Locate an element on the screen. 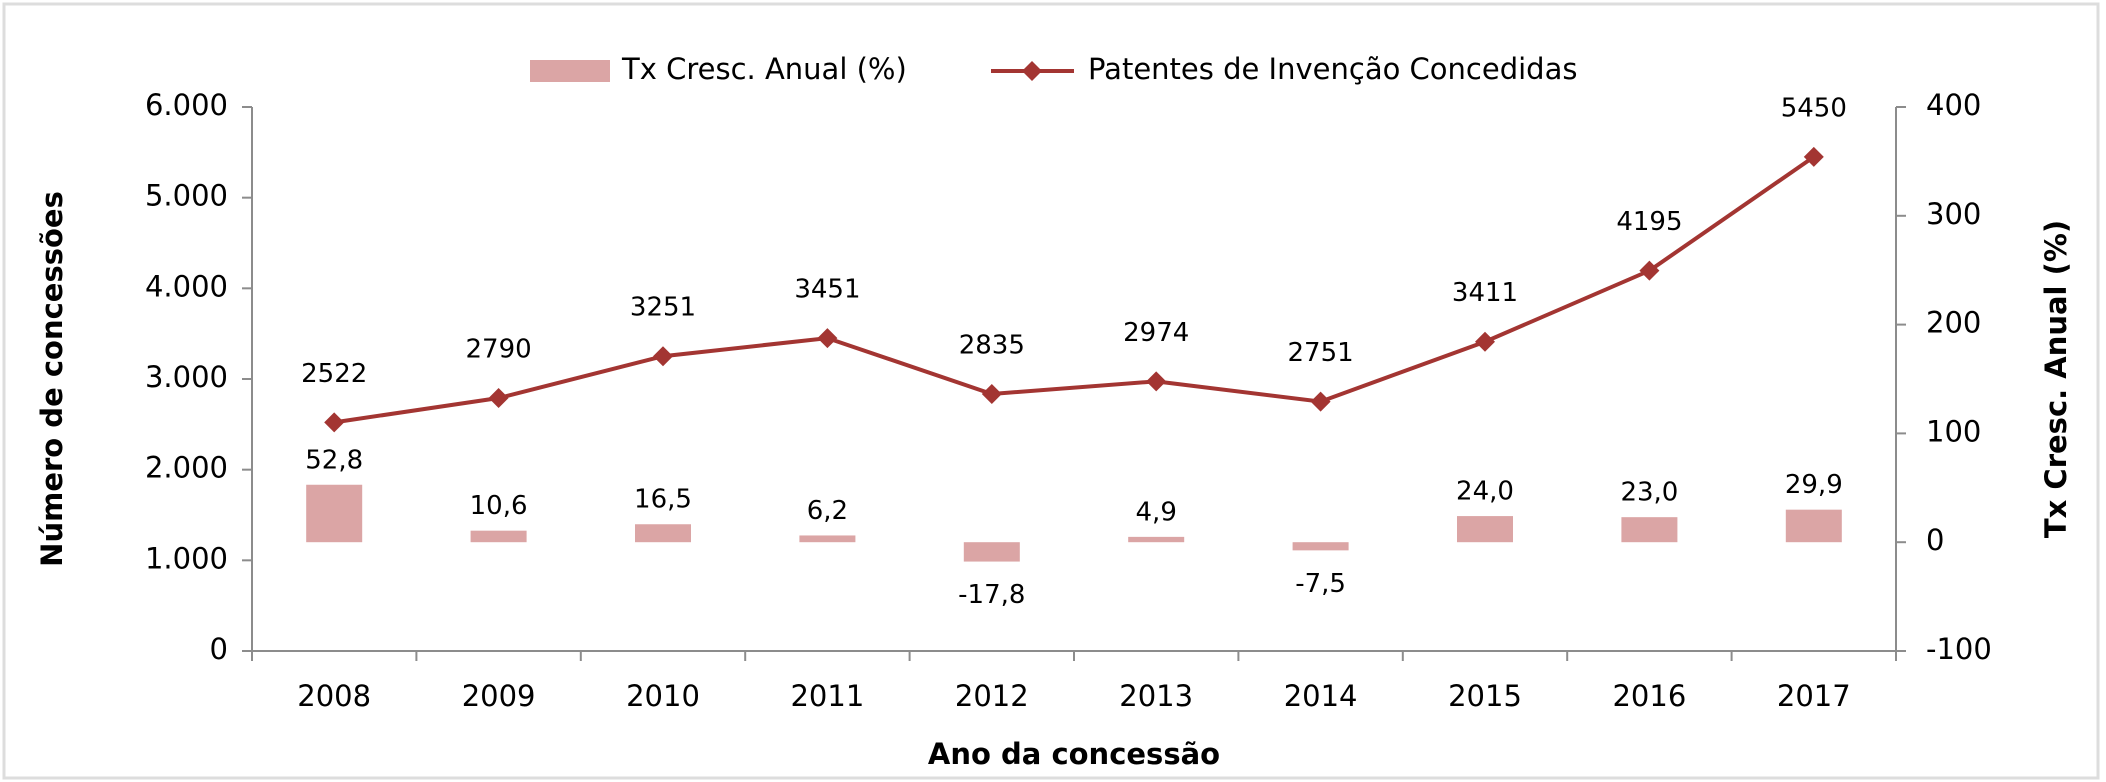  y-tick-label: 3.000 is located at coordinates (186, 377).